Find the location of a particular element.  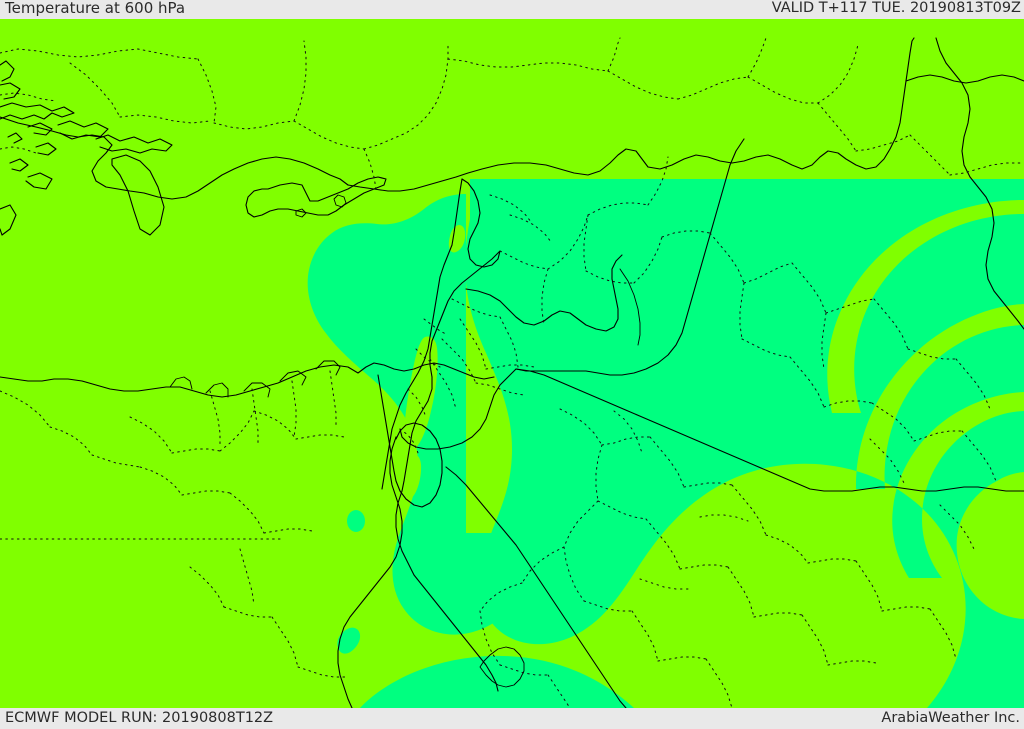

coast-egypt-mediterranean is located at coordinates (247, 380).